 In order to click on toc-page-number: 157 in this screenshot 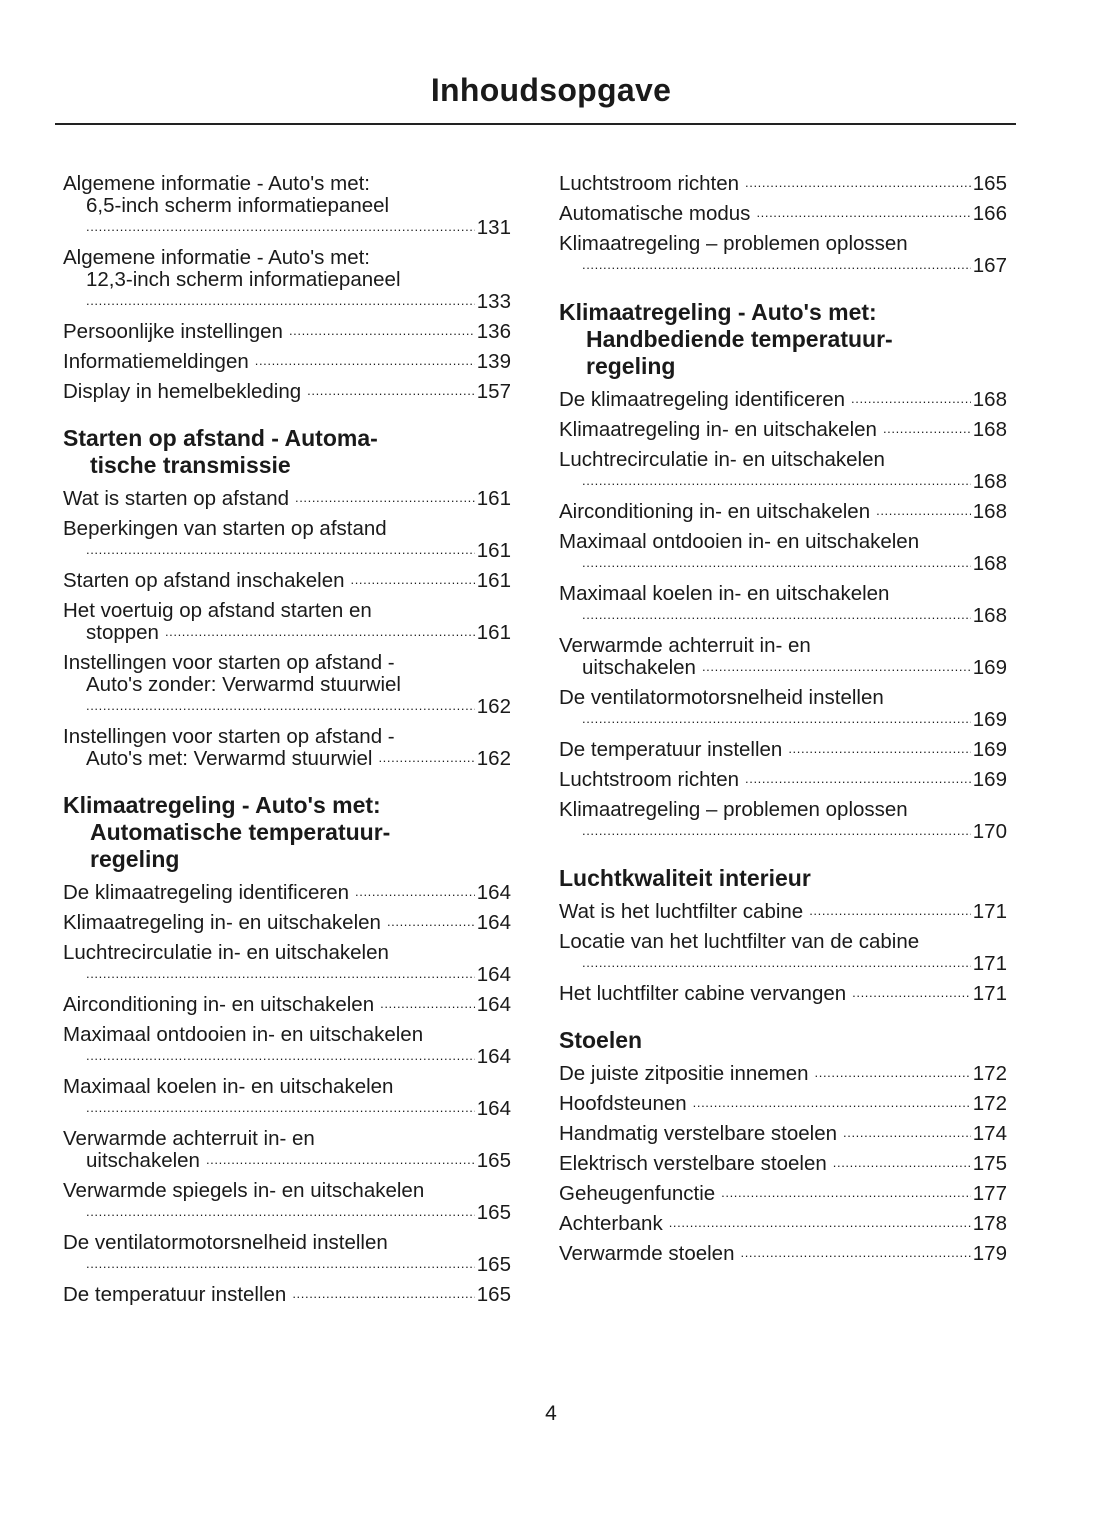, I will do `click(493, 391)`.